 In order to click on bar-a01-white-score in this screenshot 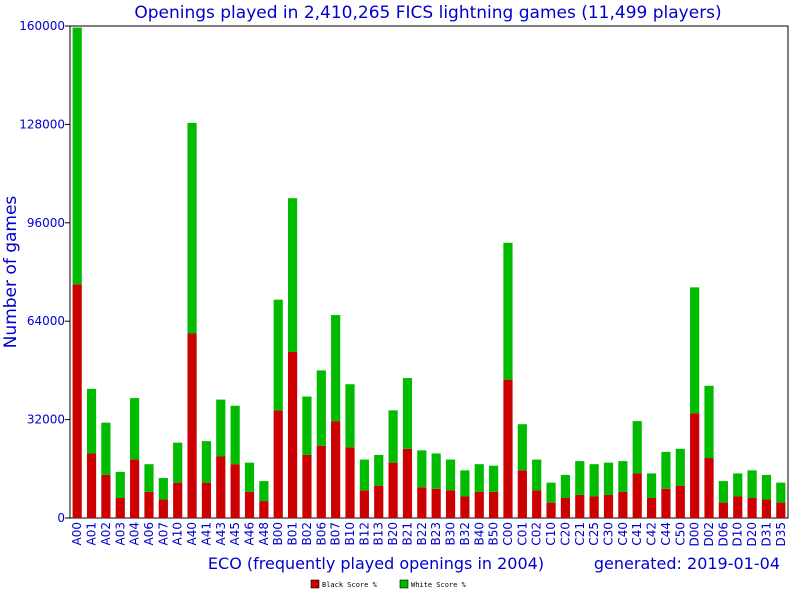, I will do `click(91, 421)`.